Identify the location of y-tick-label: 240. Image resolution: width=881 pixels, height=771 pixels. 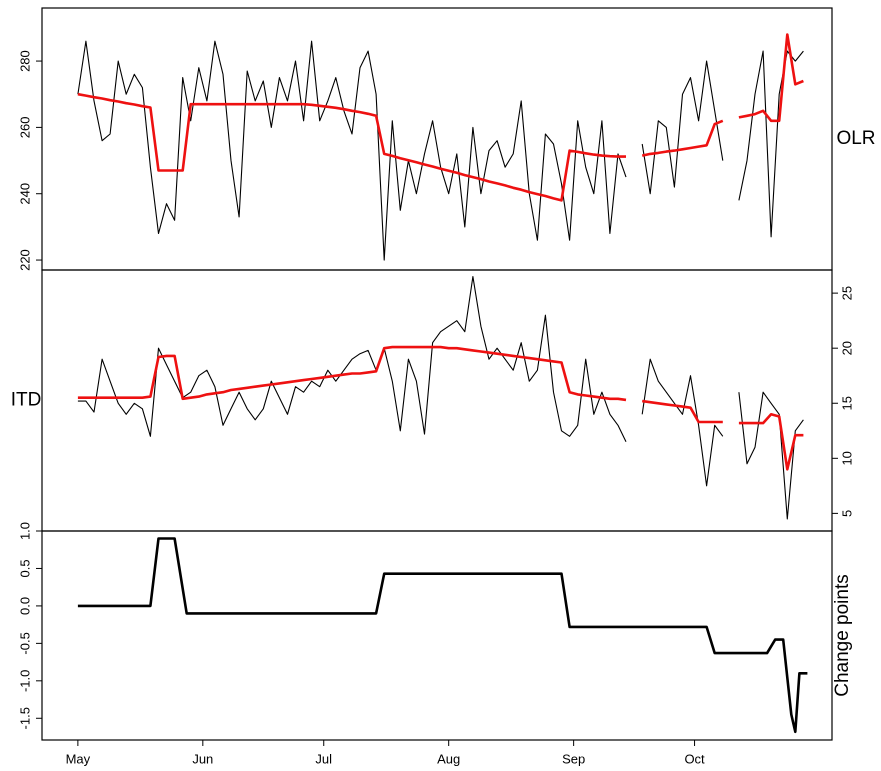
(24, 194).